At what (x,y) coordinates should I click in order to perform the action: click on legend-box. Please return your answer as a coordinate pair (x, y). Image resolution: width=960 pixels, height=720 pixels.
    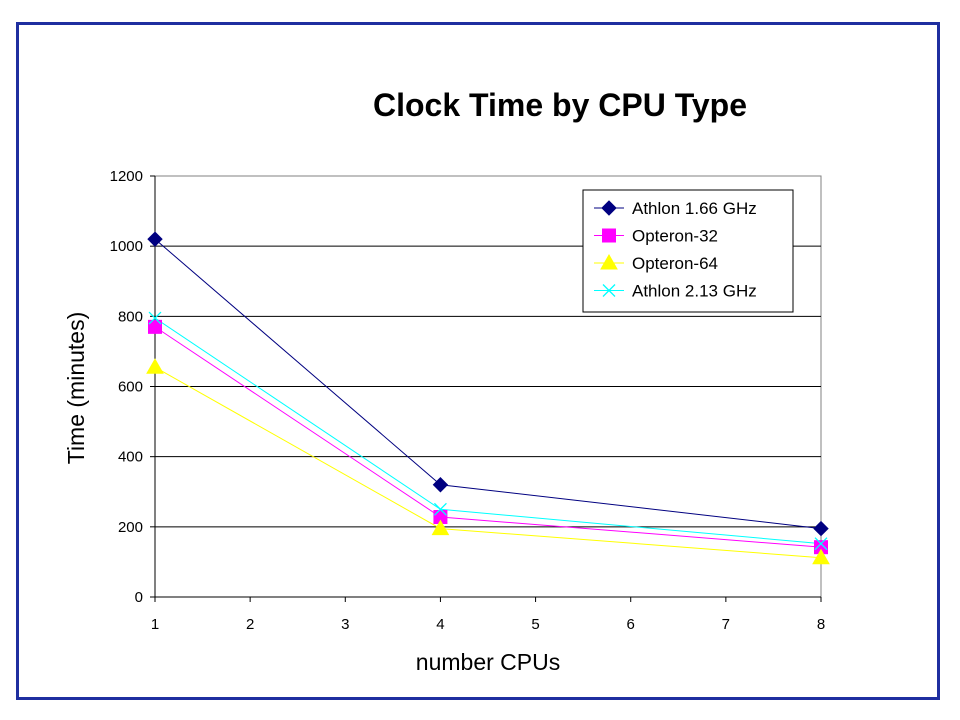
    Looking at the image, I should click on (688, 251).